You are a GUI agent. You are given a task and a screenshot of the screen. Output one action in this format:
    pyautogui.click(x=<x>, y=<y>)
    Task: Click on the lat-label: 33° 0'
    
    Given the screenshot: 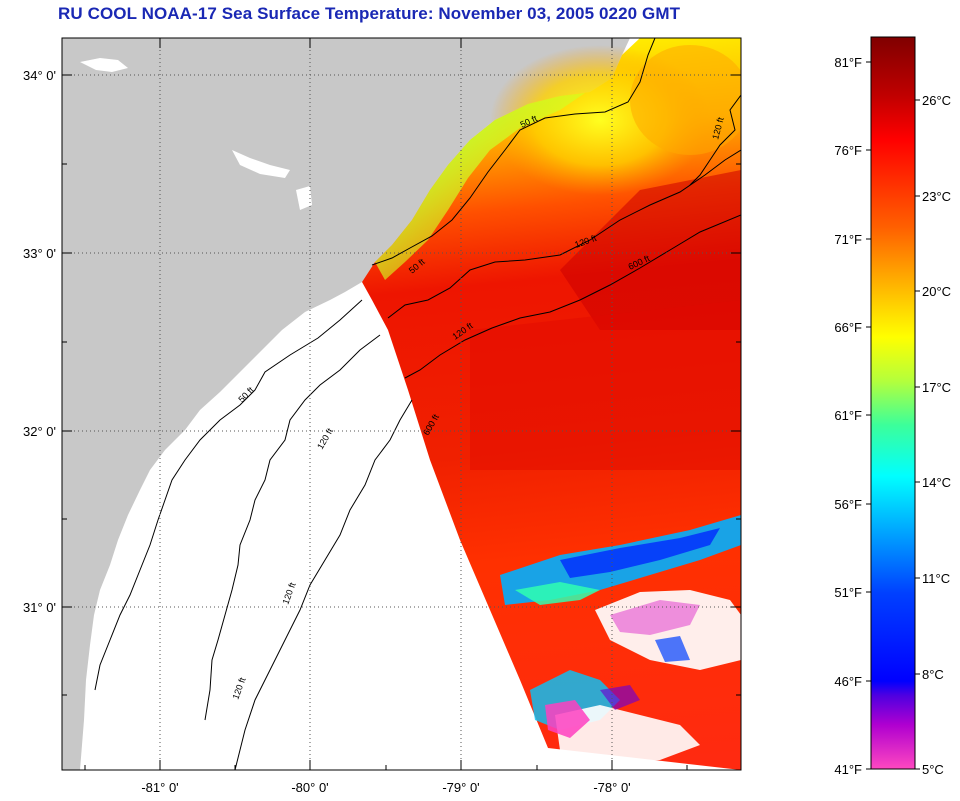 What is the action you would take?
    pyautogui.click(x=39, y=253)
    